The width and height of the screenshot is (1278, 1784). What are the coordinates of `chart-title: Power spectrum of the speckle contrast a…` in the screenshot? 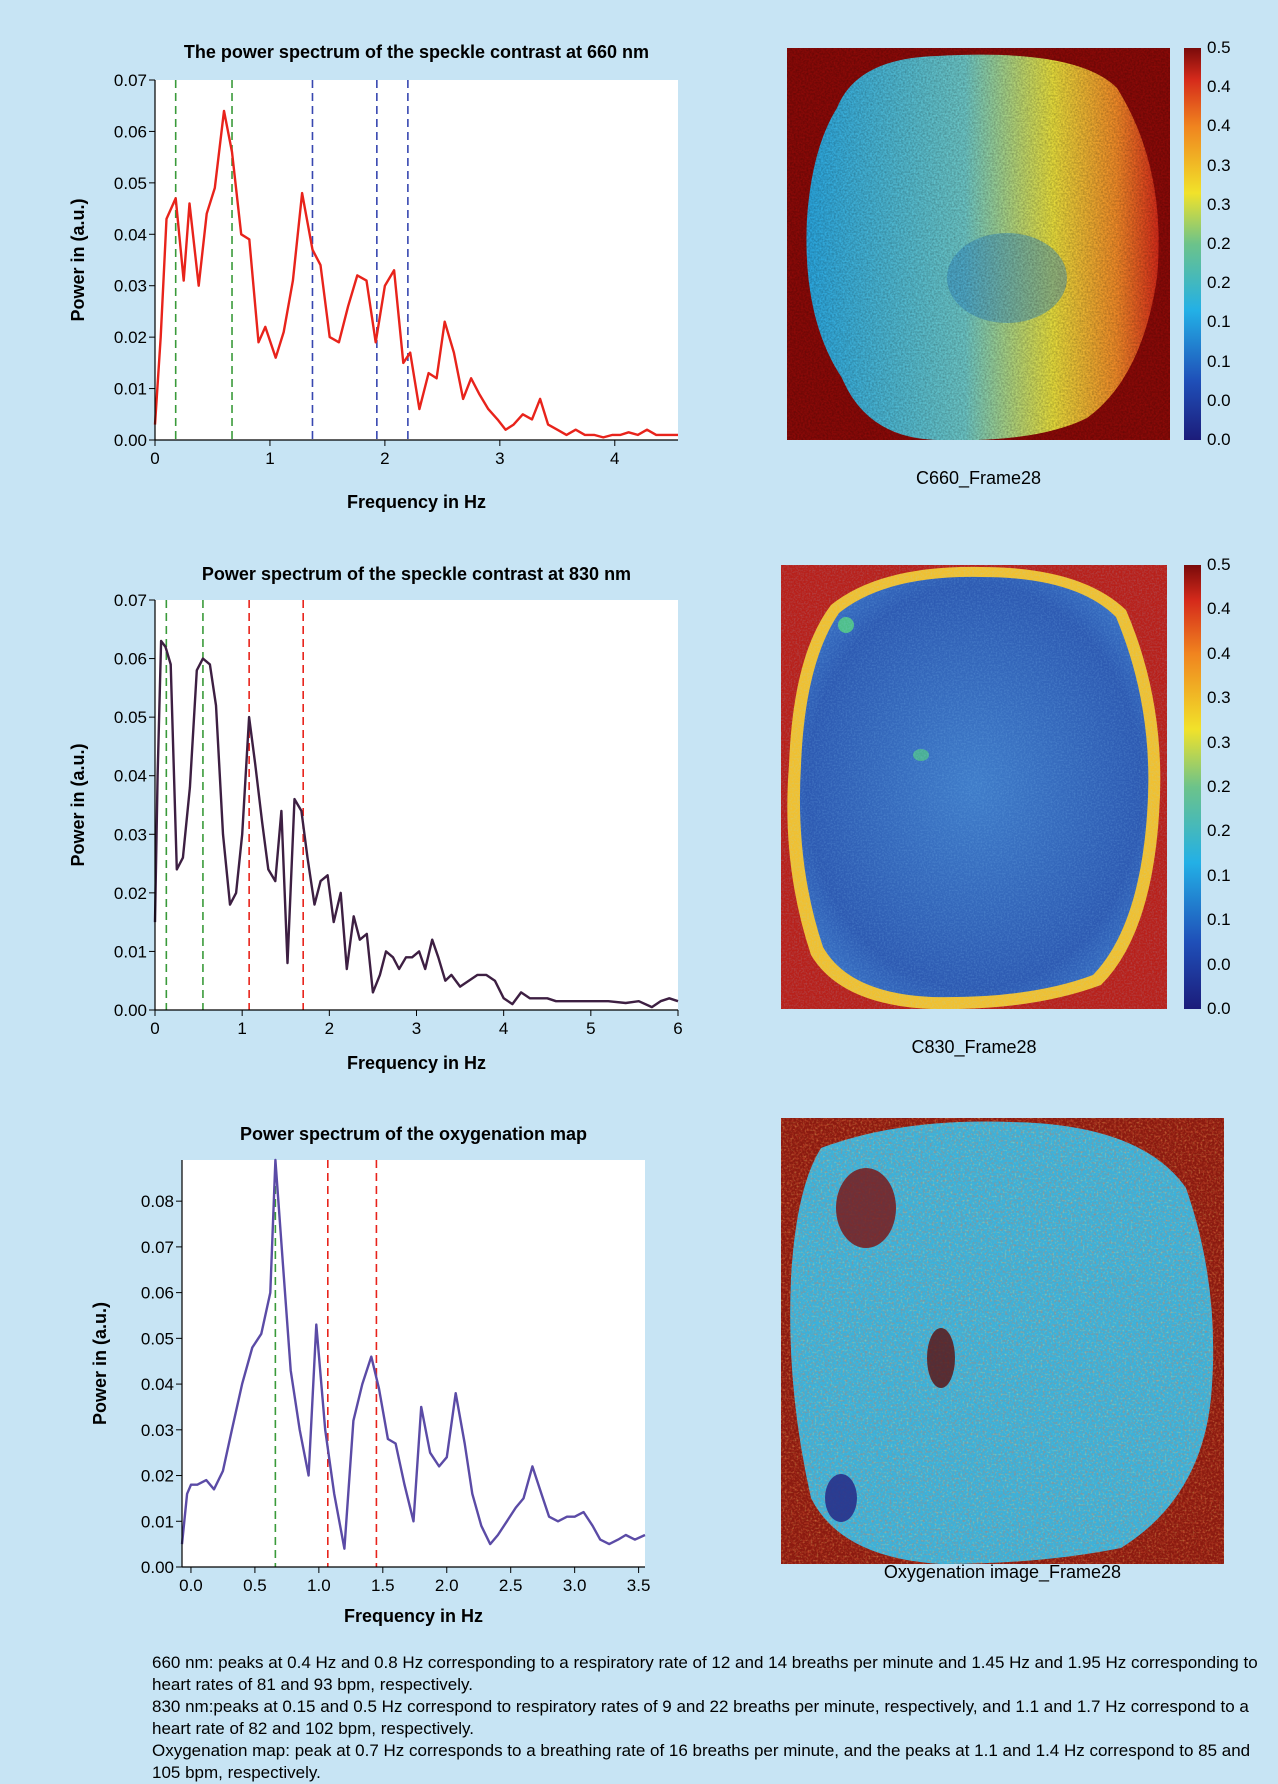 It's located at (416, 574).